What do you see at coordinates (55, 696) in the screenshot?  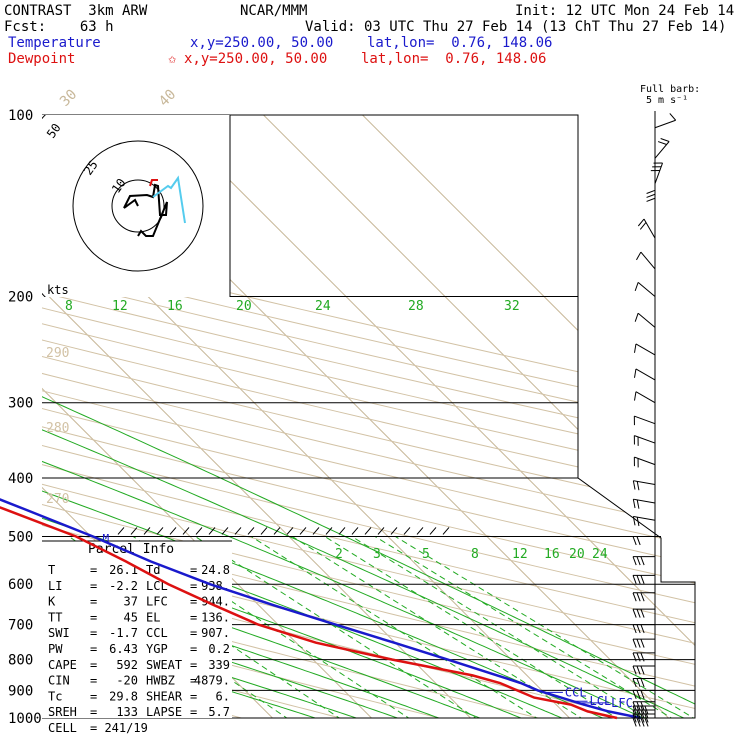 I see `parcel-key: Tc` at bounding box center [55, 696].